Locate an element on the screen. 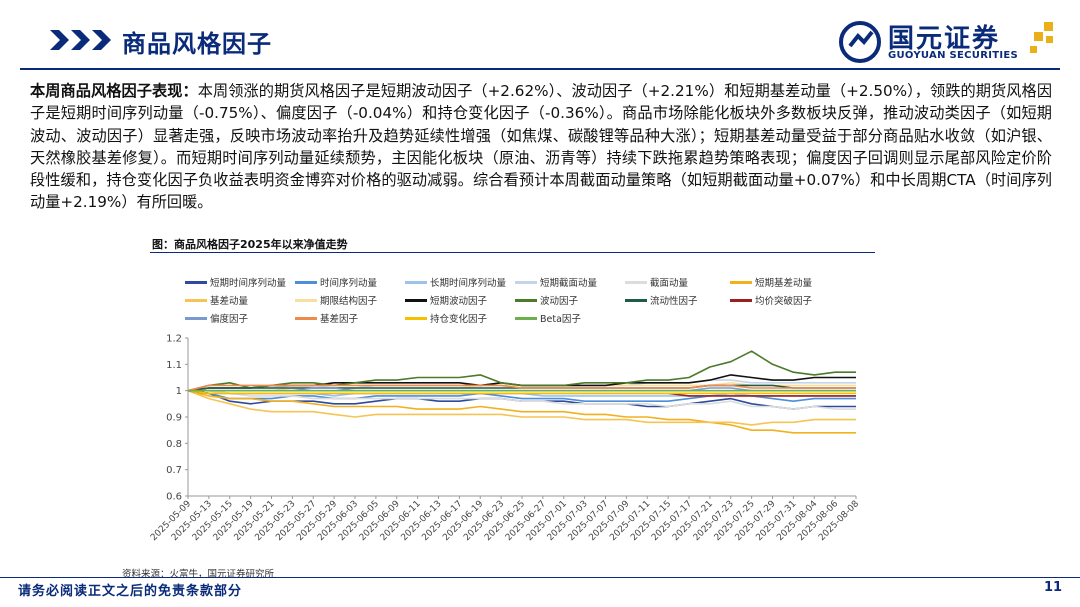  figure-title-divider is located at coordinates (512, 252).